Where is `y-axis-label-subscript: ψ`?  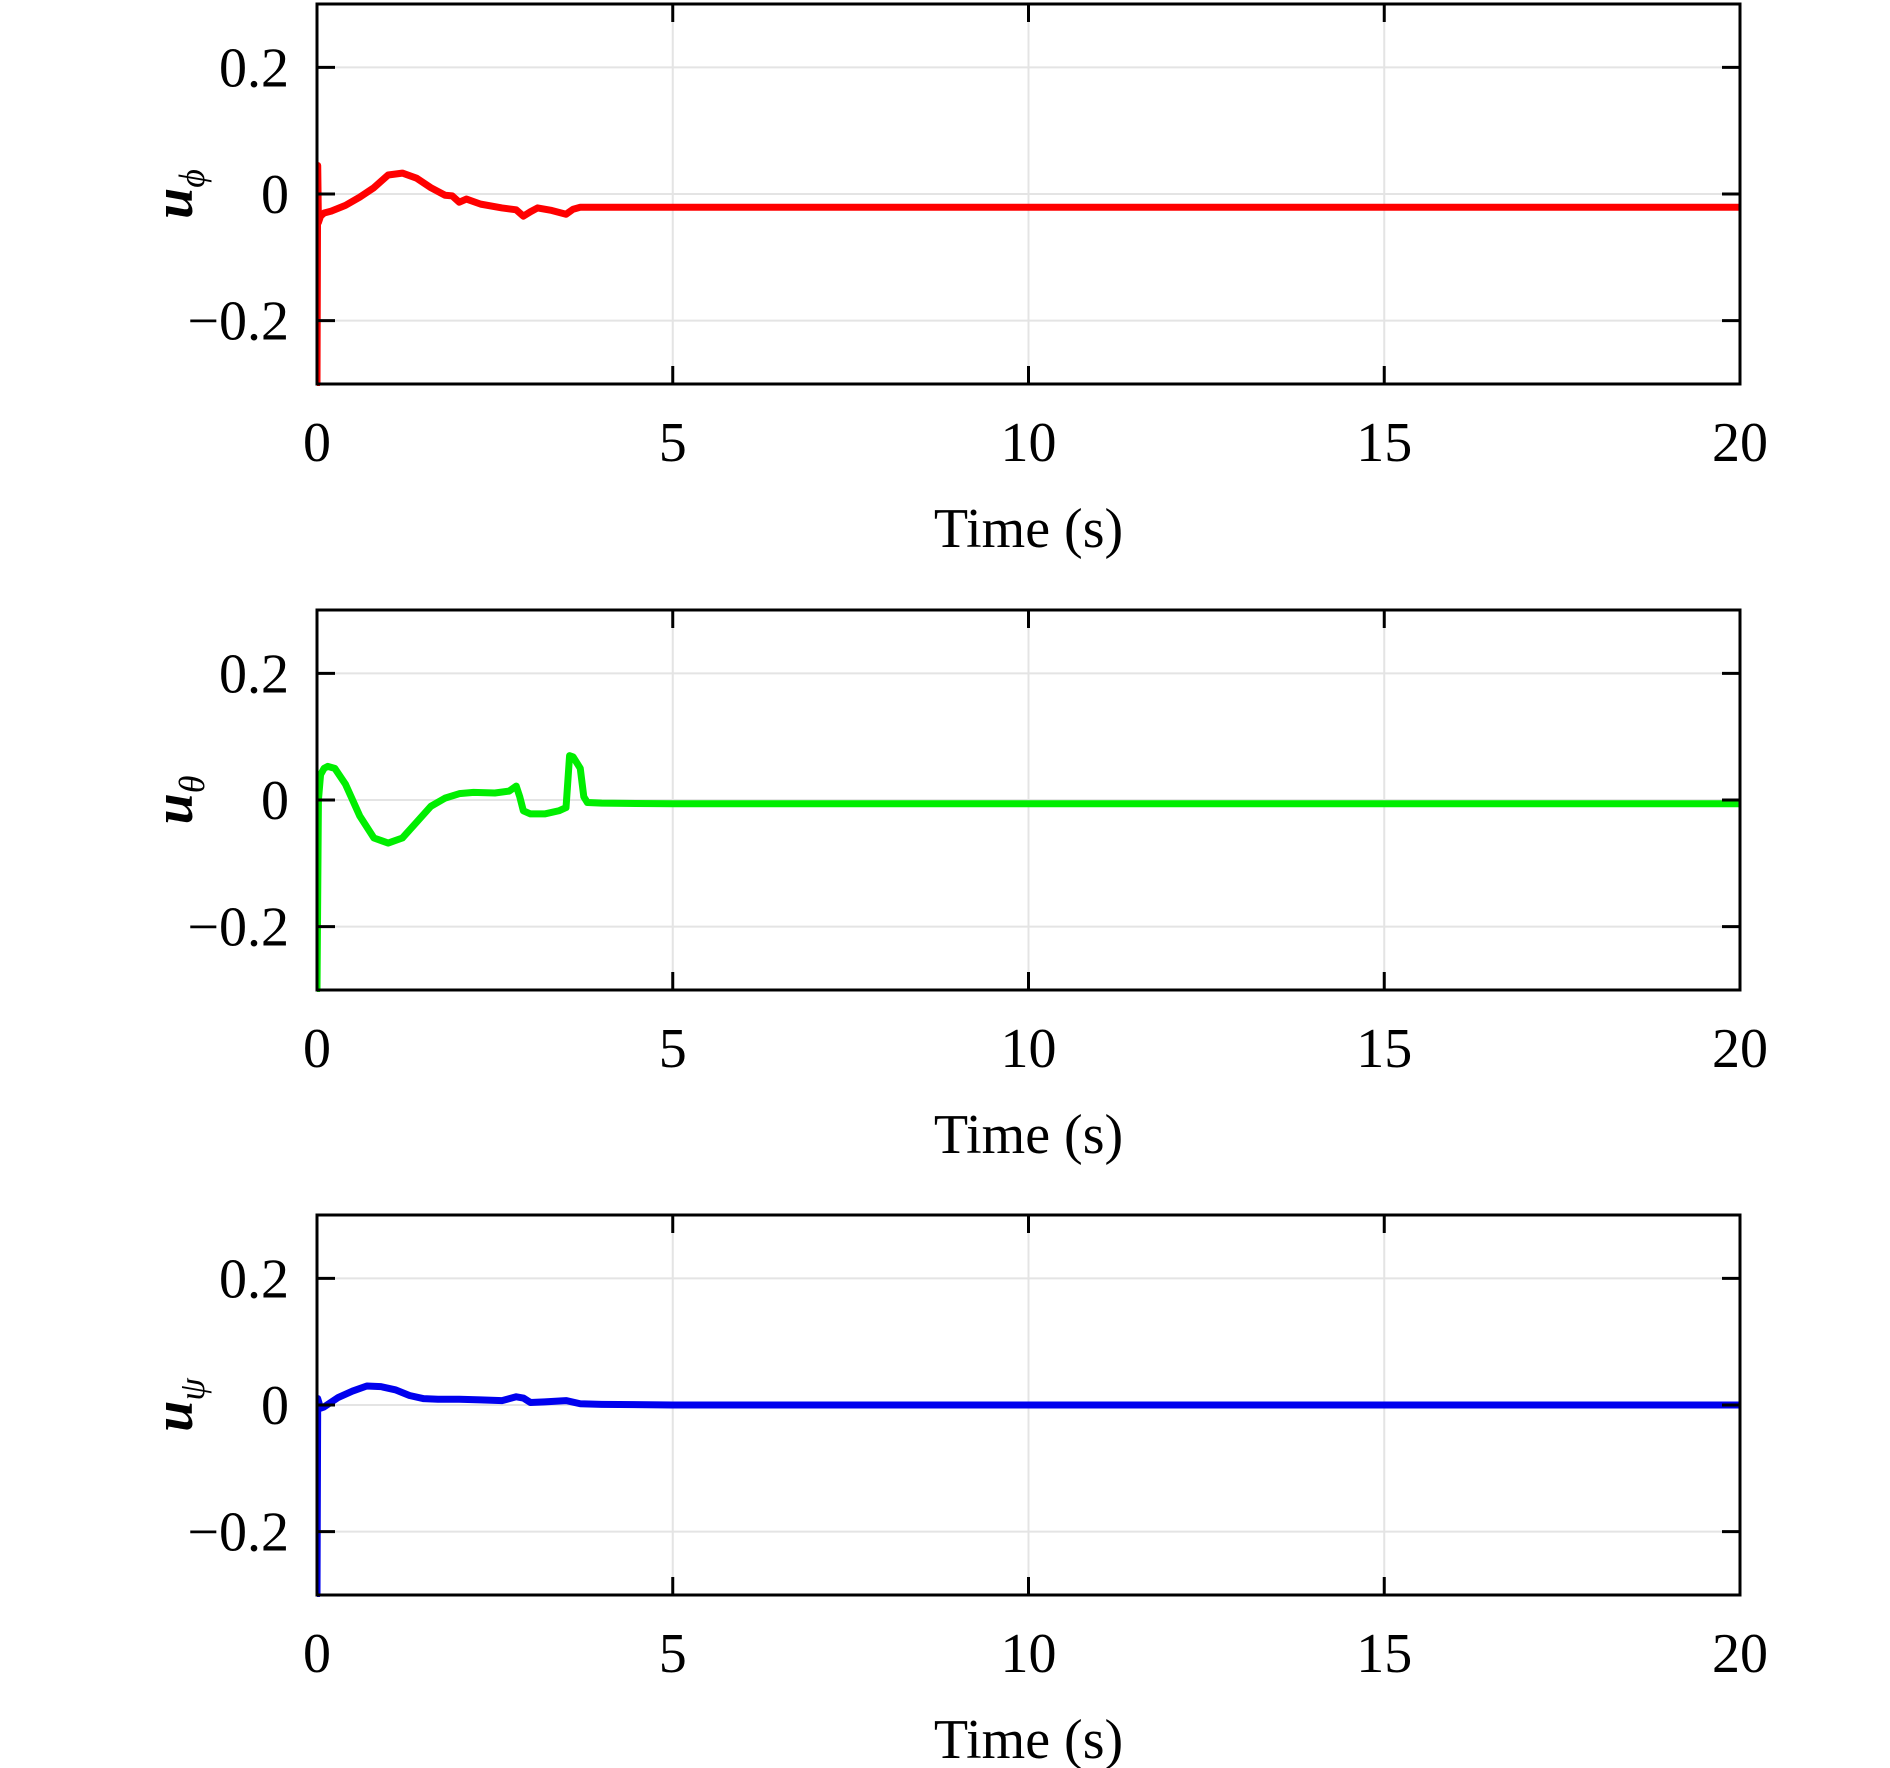
y-axis-label-subscript: ψ is located at coordinates (192, 1389).